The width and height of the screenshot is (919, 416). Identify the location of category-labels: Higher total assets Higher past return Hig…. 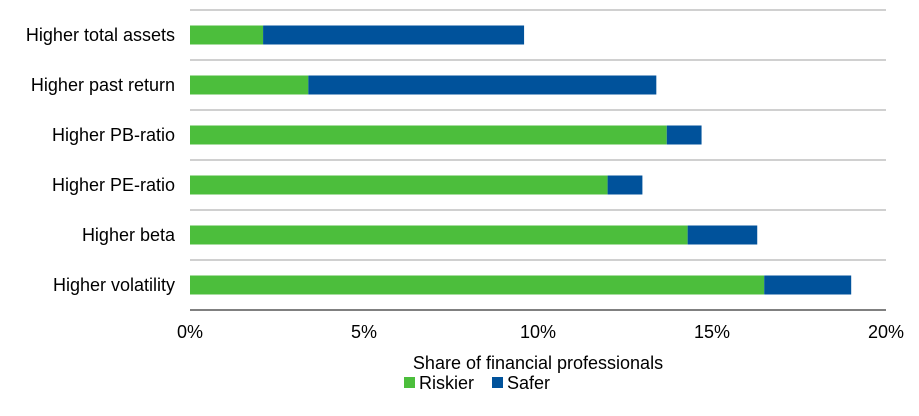
(101, 160).